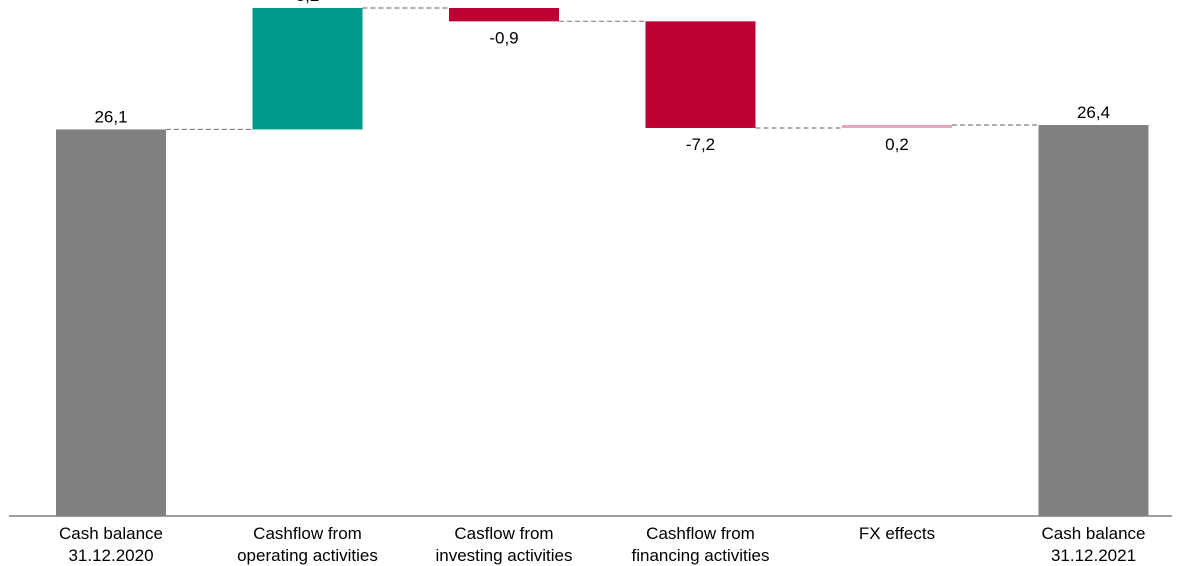 The width and height of the screenshot is (1181, 566). I want to click on category-label-1: Cashflow from operating activities, so click(307, 544).